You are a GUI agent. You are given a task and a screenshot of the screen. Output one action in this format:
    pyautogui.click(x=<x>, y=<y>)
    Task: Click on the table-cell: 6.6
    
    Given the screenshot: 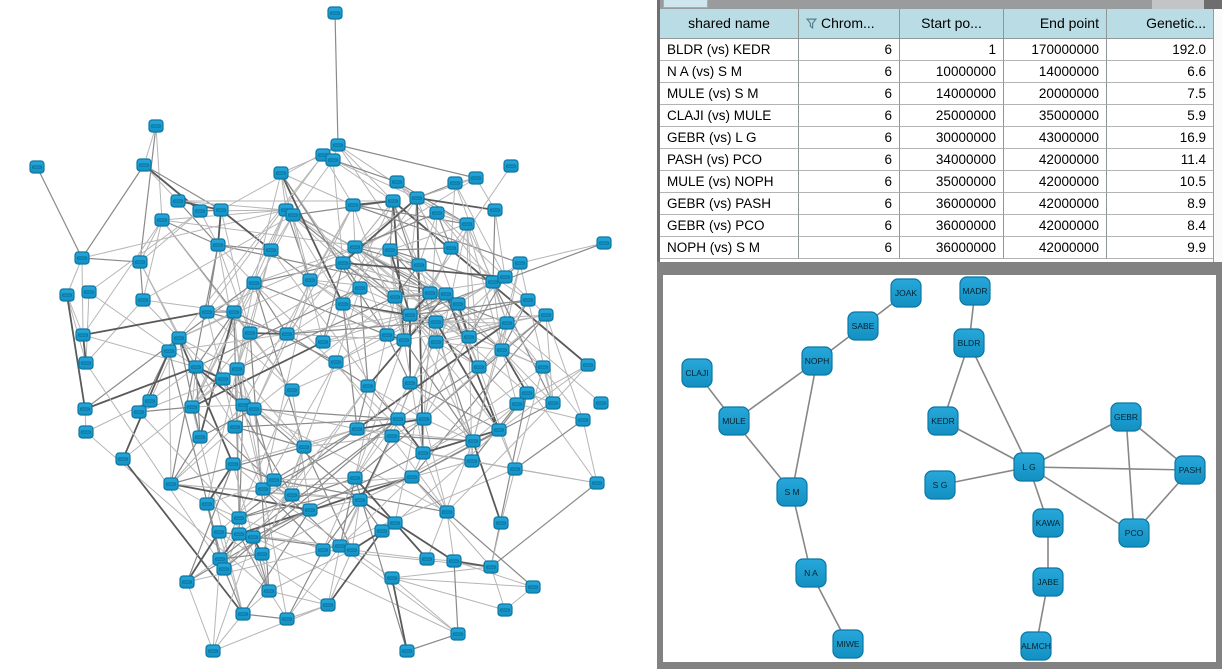 What is the action you would take?
    pyautogui.click(x=1160, y=72)
    